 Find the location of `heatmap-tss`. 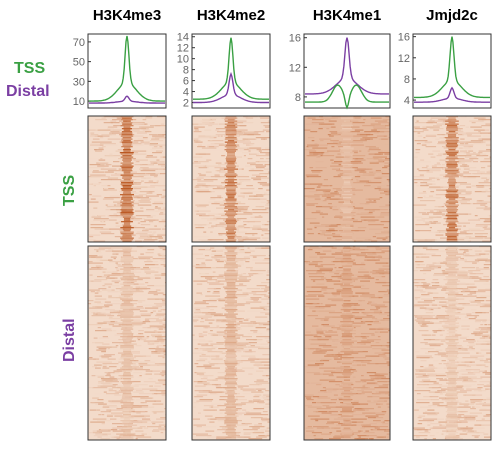

heatmap-tss is located at coordinates (452, 179).